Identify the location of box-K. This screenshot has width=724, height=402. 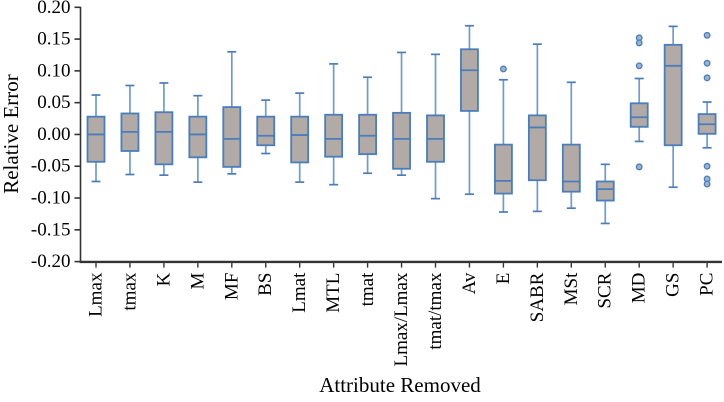
(164, 129).